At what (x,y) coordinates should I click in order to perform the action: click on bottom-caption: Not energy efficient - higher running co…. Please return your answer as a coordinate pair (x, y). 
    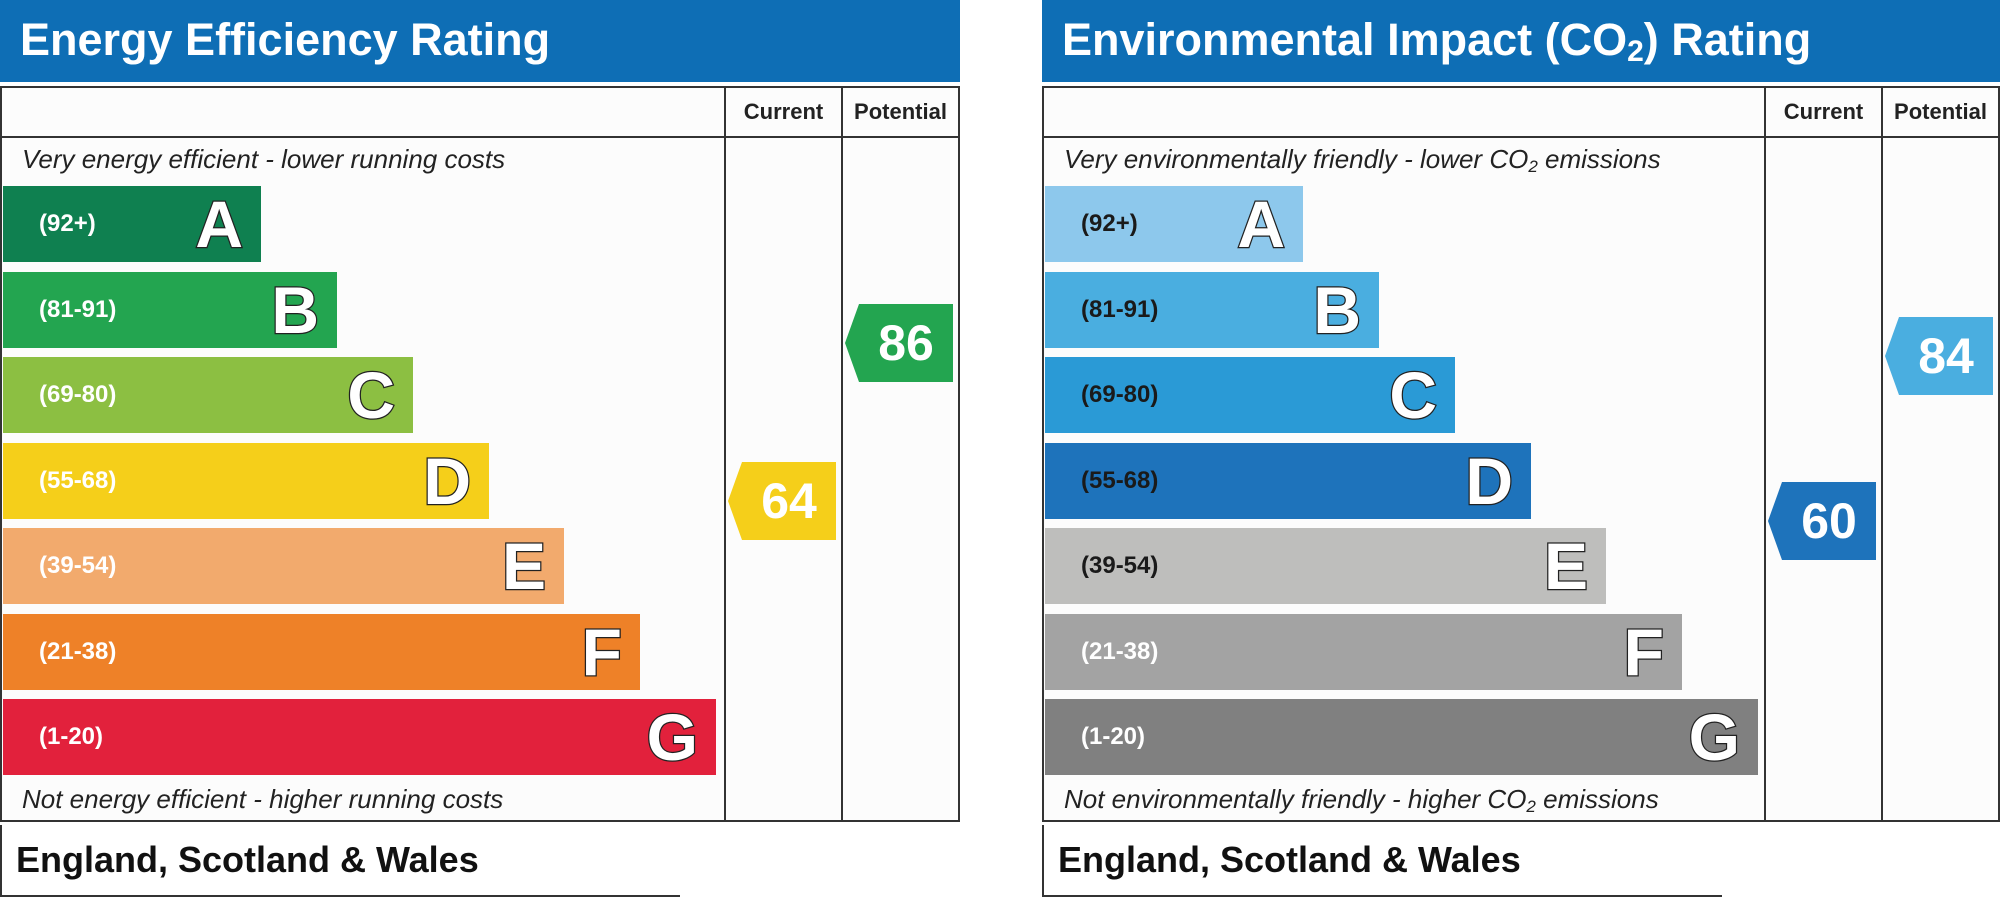
    Looking at the image, I should click on (263, 799).